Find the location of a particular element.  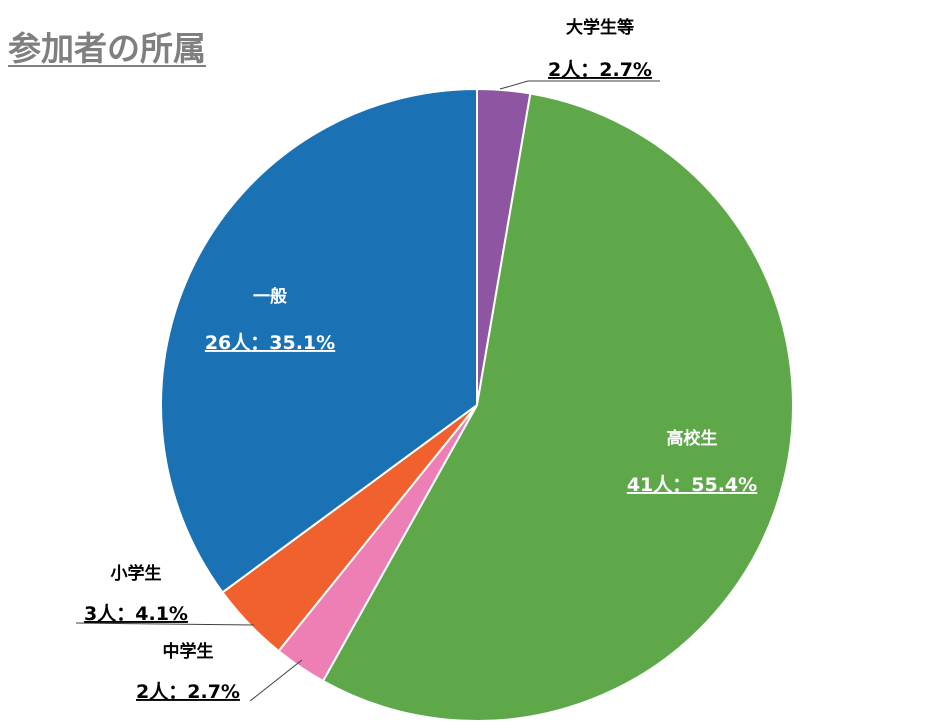

slice-label-value-juniorhigh: 2人：2.7% is located at coordinates (188, 692).